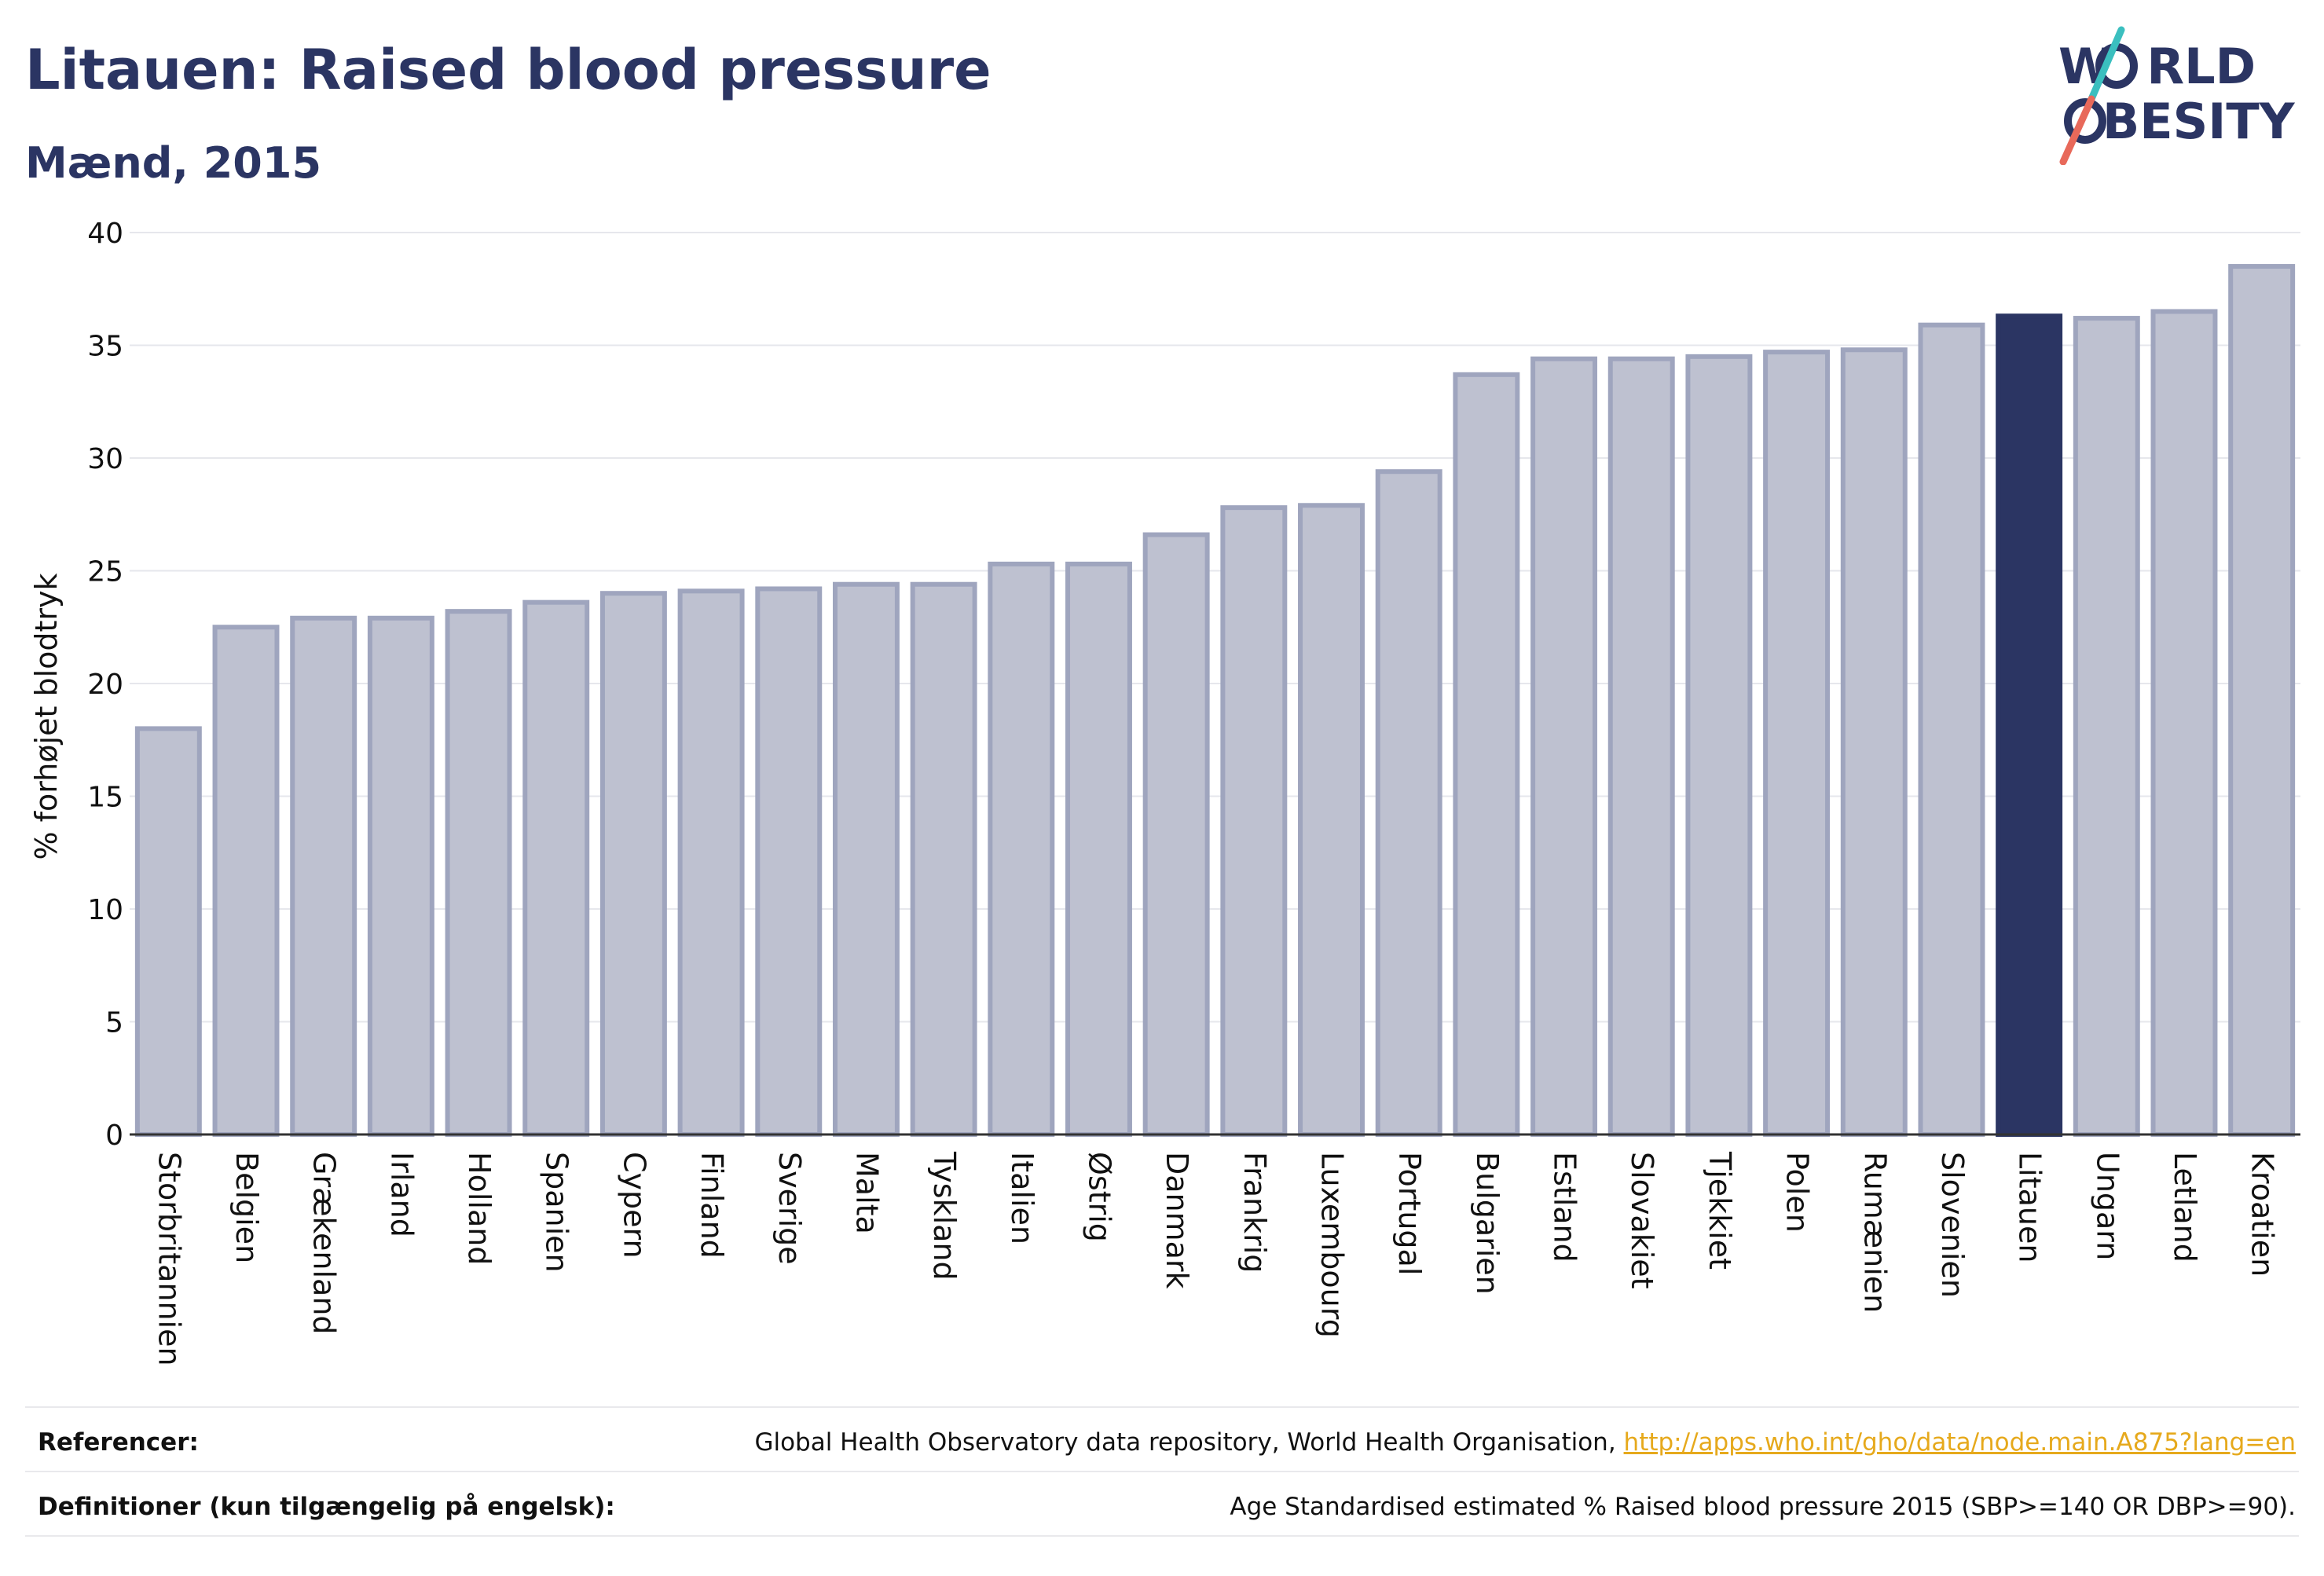 The width and height of the screenshot is (2324, 1576). What do you see at coordinates (1099, 1197) in the screenshot?
I see `x-tick-label: Østrig` at bounding box center [1099, 1197].